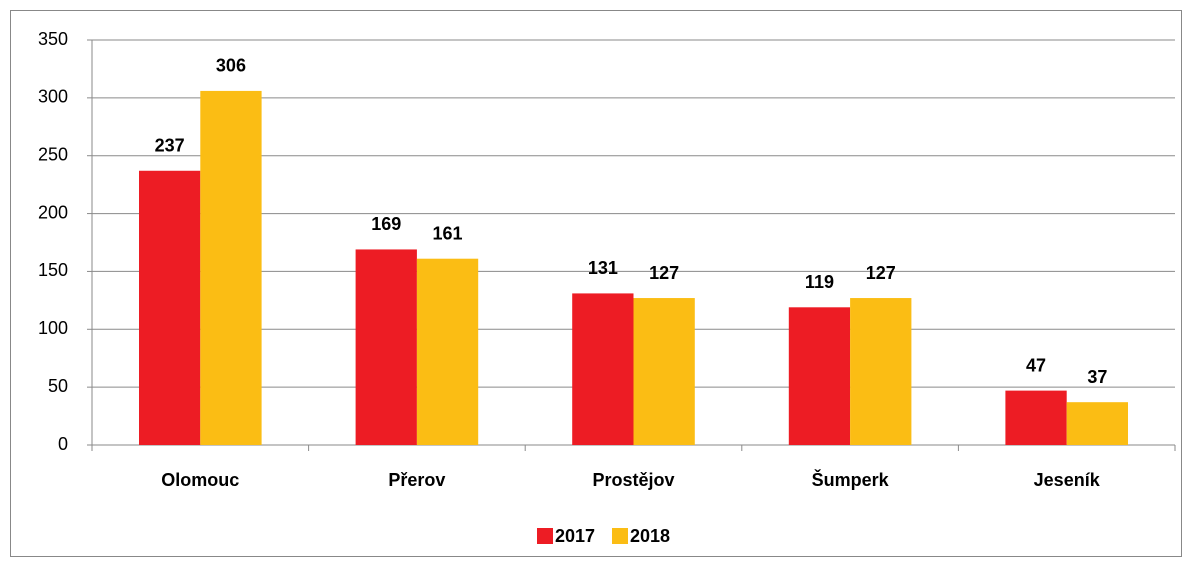 This screenshot has width=1192, height=567. Describe the element at coordinates (851, 479) in the screenshot. I see `x-tick-label: Šumperk` at that location.